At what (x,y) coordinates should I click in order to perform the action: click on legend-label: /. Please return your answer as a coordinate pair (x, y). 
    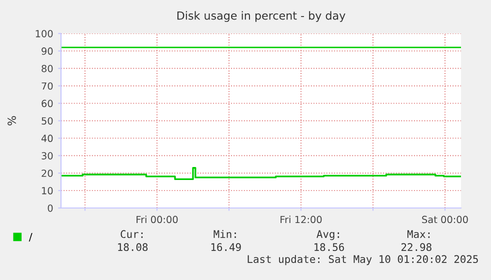
    Looking at the image, I should click on (30, 237).